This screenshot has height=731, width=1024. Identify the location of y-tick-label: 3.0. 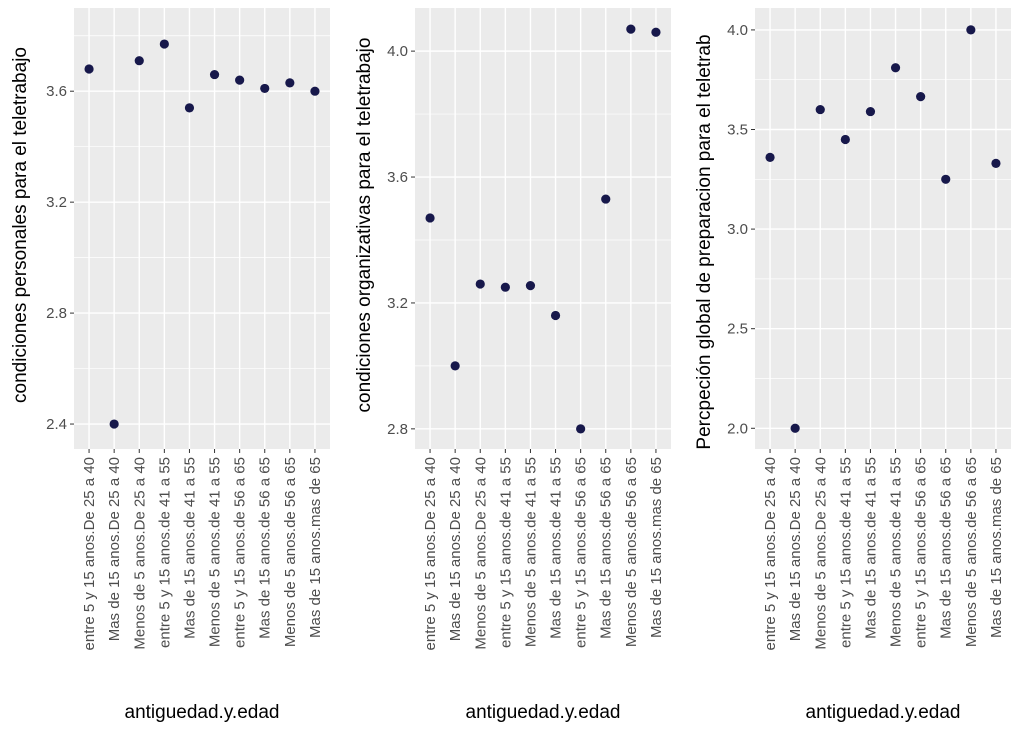
(737, 229).